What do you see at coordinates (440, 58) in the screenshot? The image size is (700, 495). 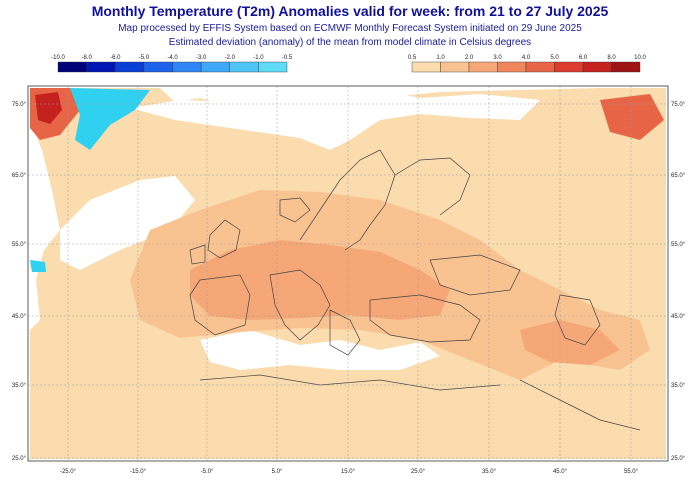 I see `warm-scale-label: 1.0` at bounding box center [440, 58].